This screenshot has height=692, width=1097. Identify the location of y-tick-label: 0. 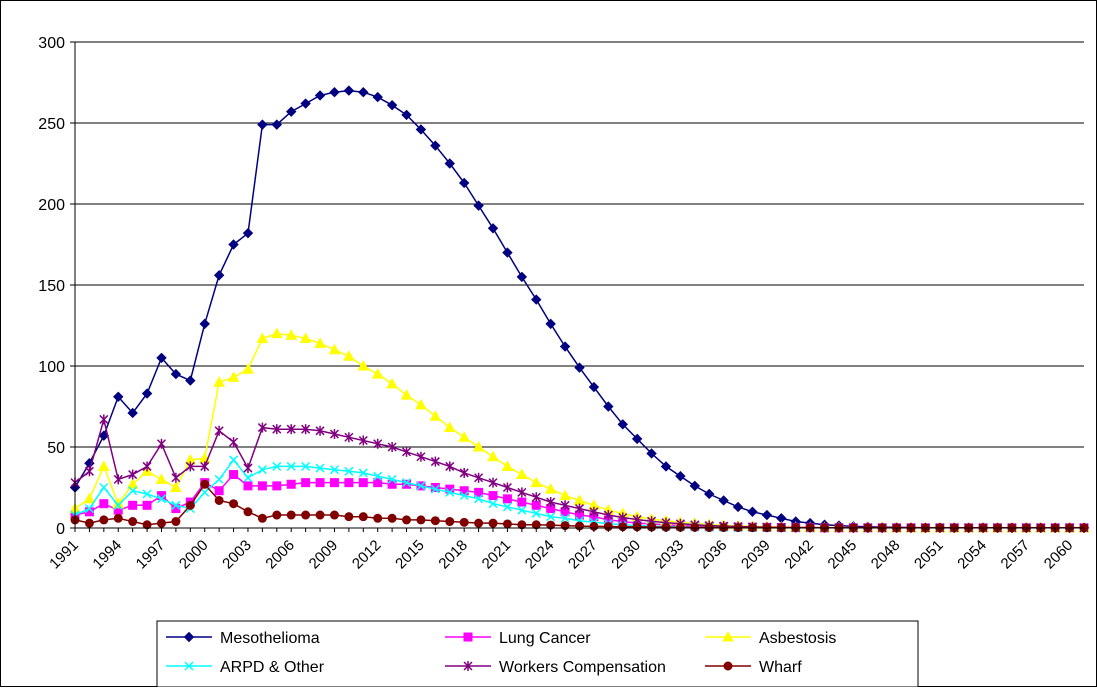
(60, 529).